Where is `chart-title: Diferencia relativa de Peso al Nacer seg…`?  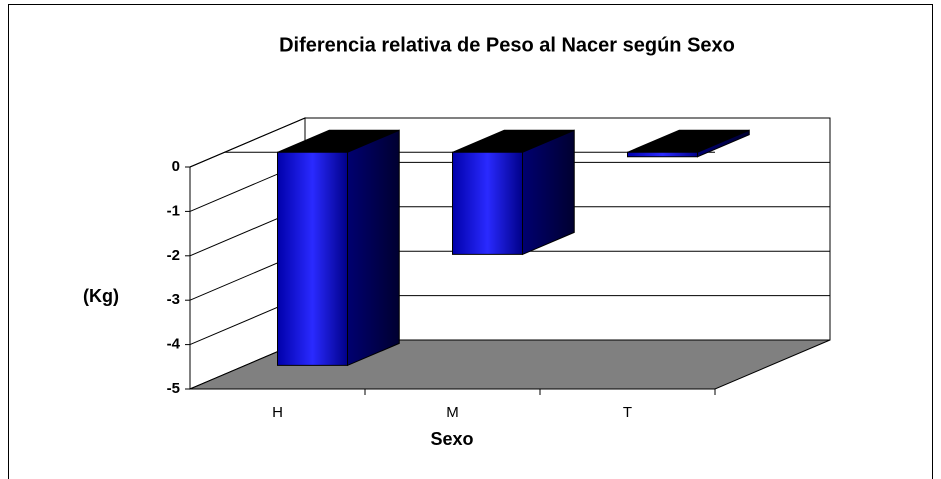
chart-title: Diferencia relativa de Peso al Nacer seg… is located at coordinates (507, 45).